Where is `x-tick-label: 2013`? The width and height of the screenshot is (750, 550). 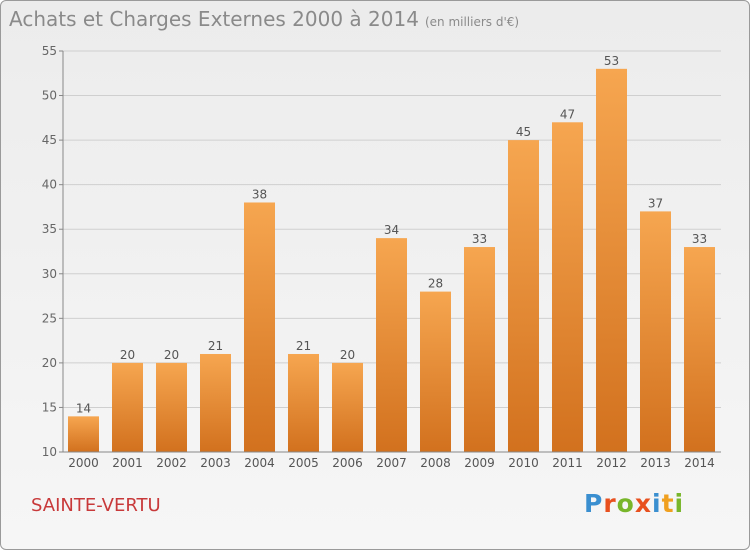 x-tick-label: 2013 is located at coordinates (655, 463).